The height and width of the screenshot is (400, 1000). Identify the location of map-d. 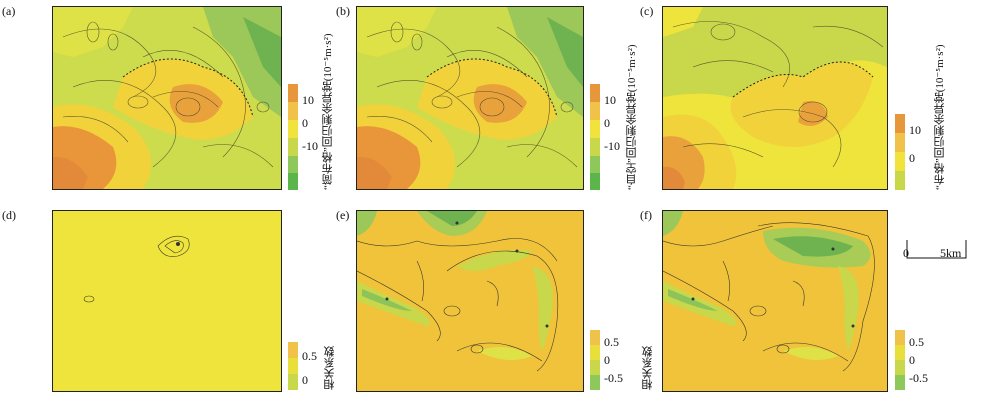
(167, 301).